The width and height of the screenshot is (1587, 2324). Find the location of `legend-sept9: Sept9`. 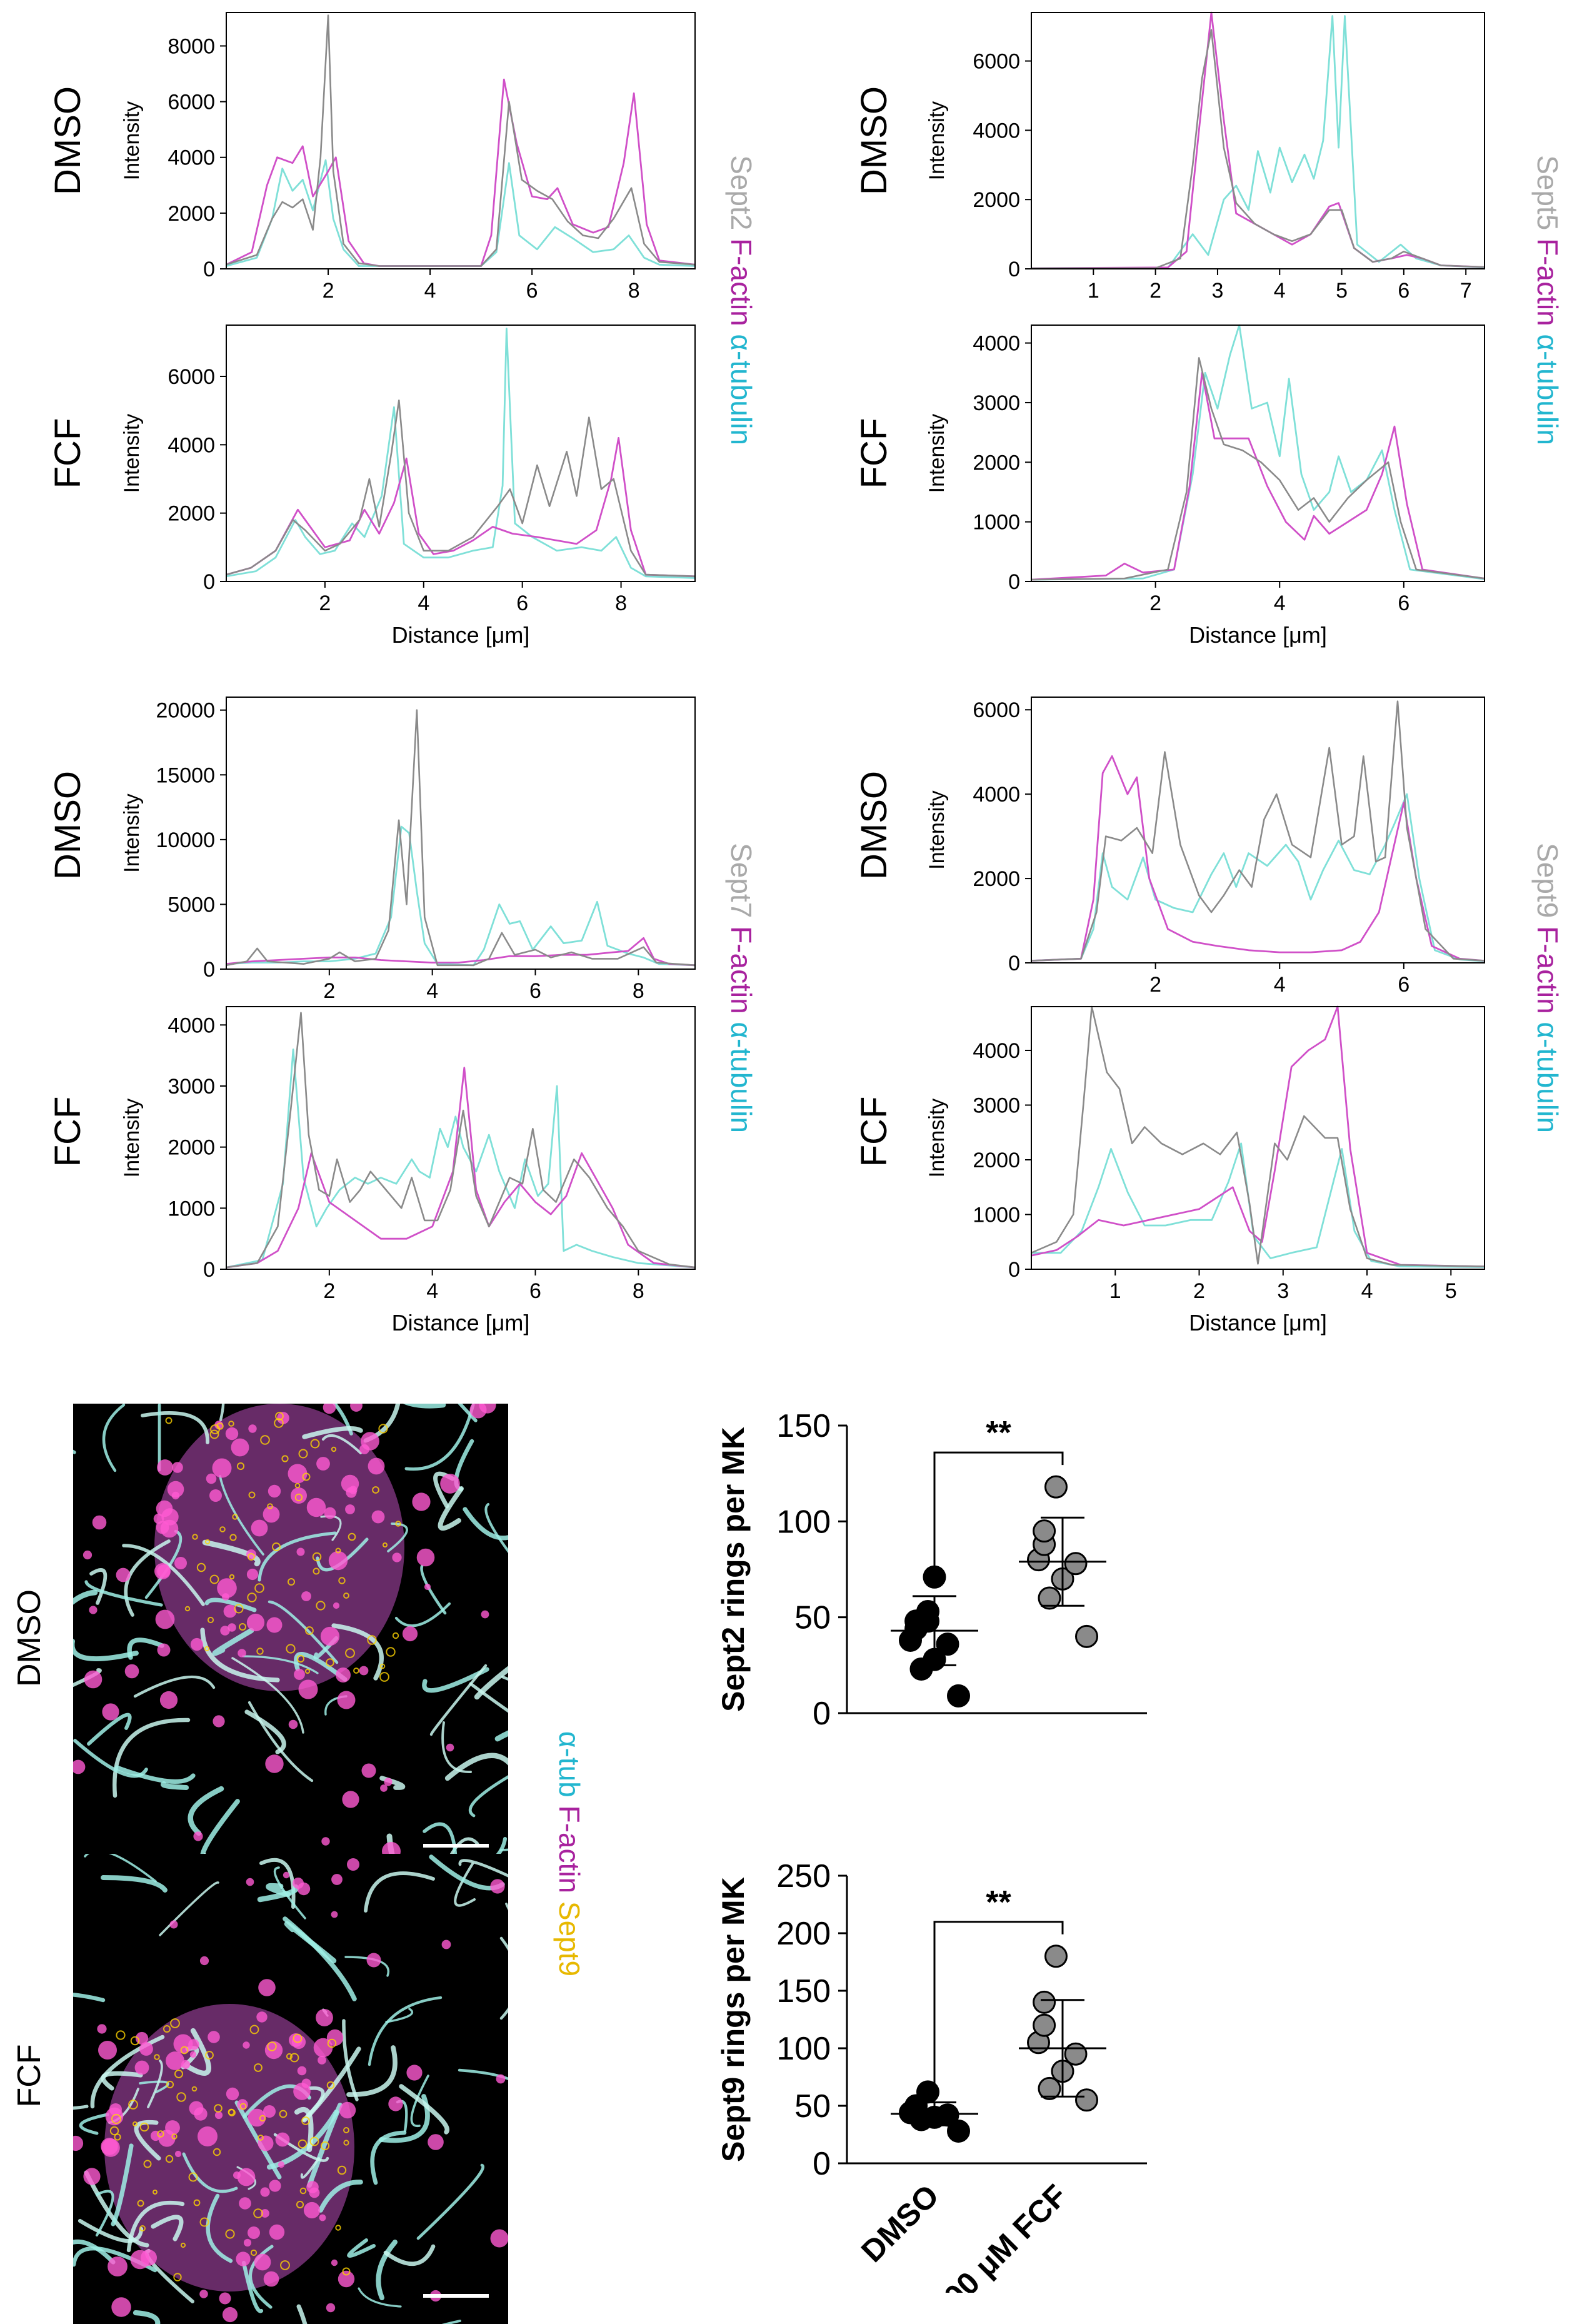

legend-sept9: Sept9 is located at coordinates (1547, 880).